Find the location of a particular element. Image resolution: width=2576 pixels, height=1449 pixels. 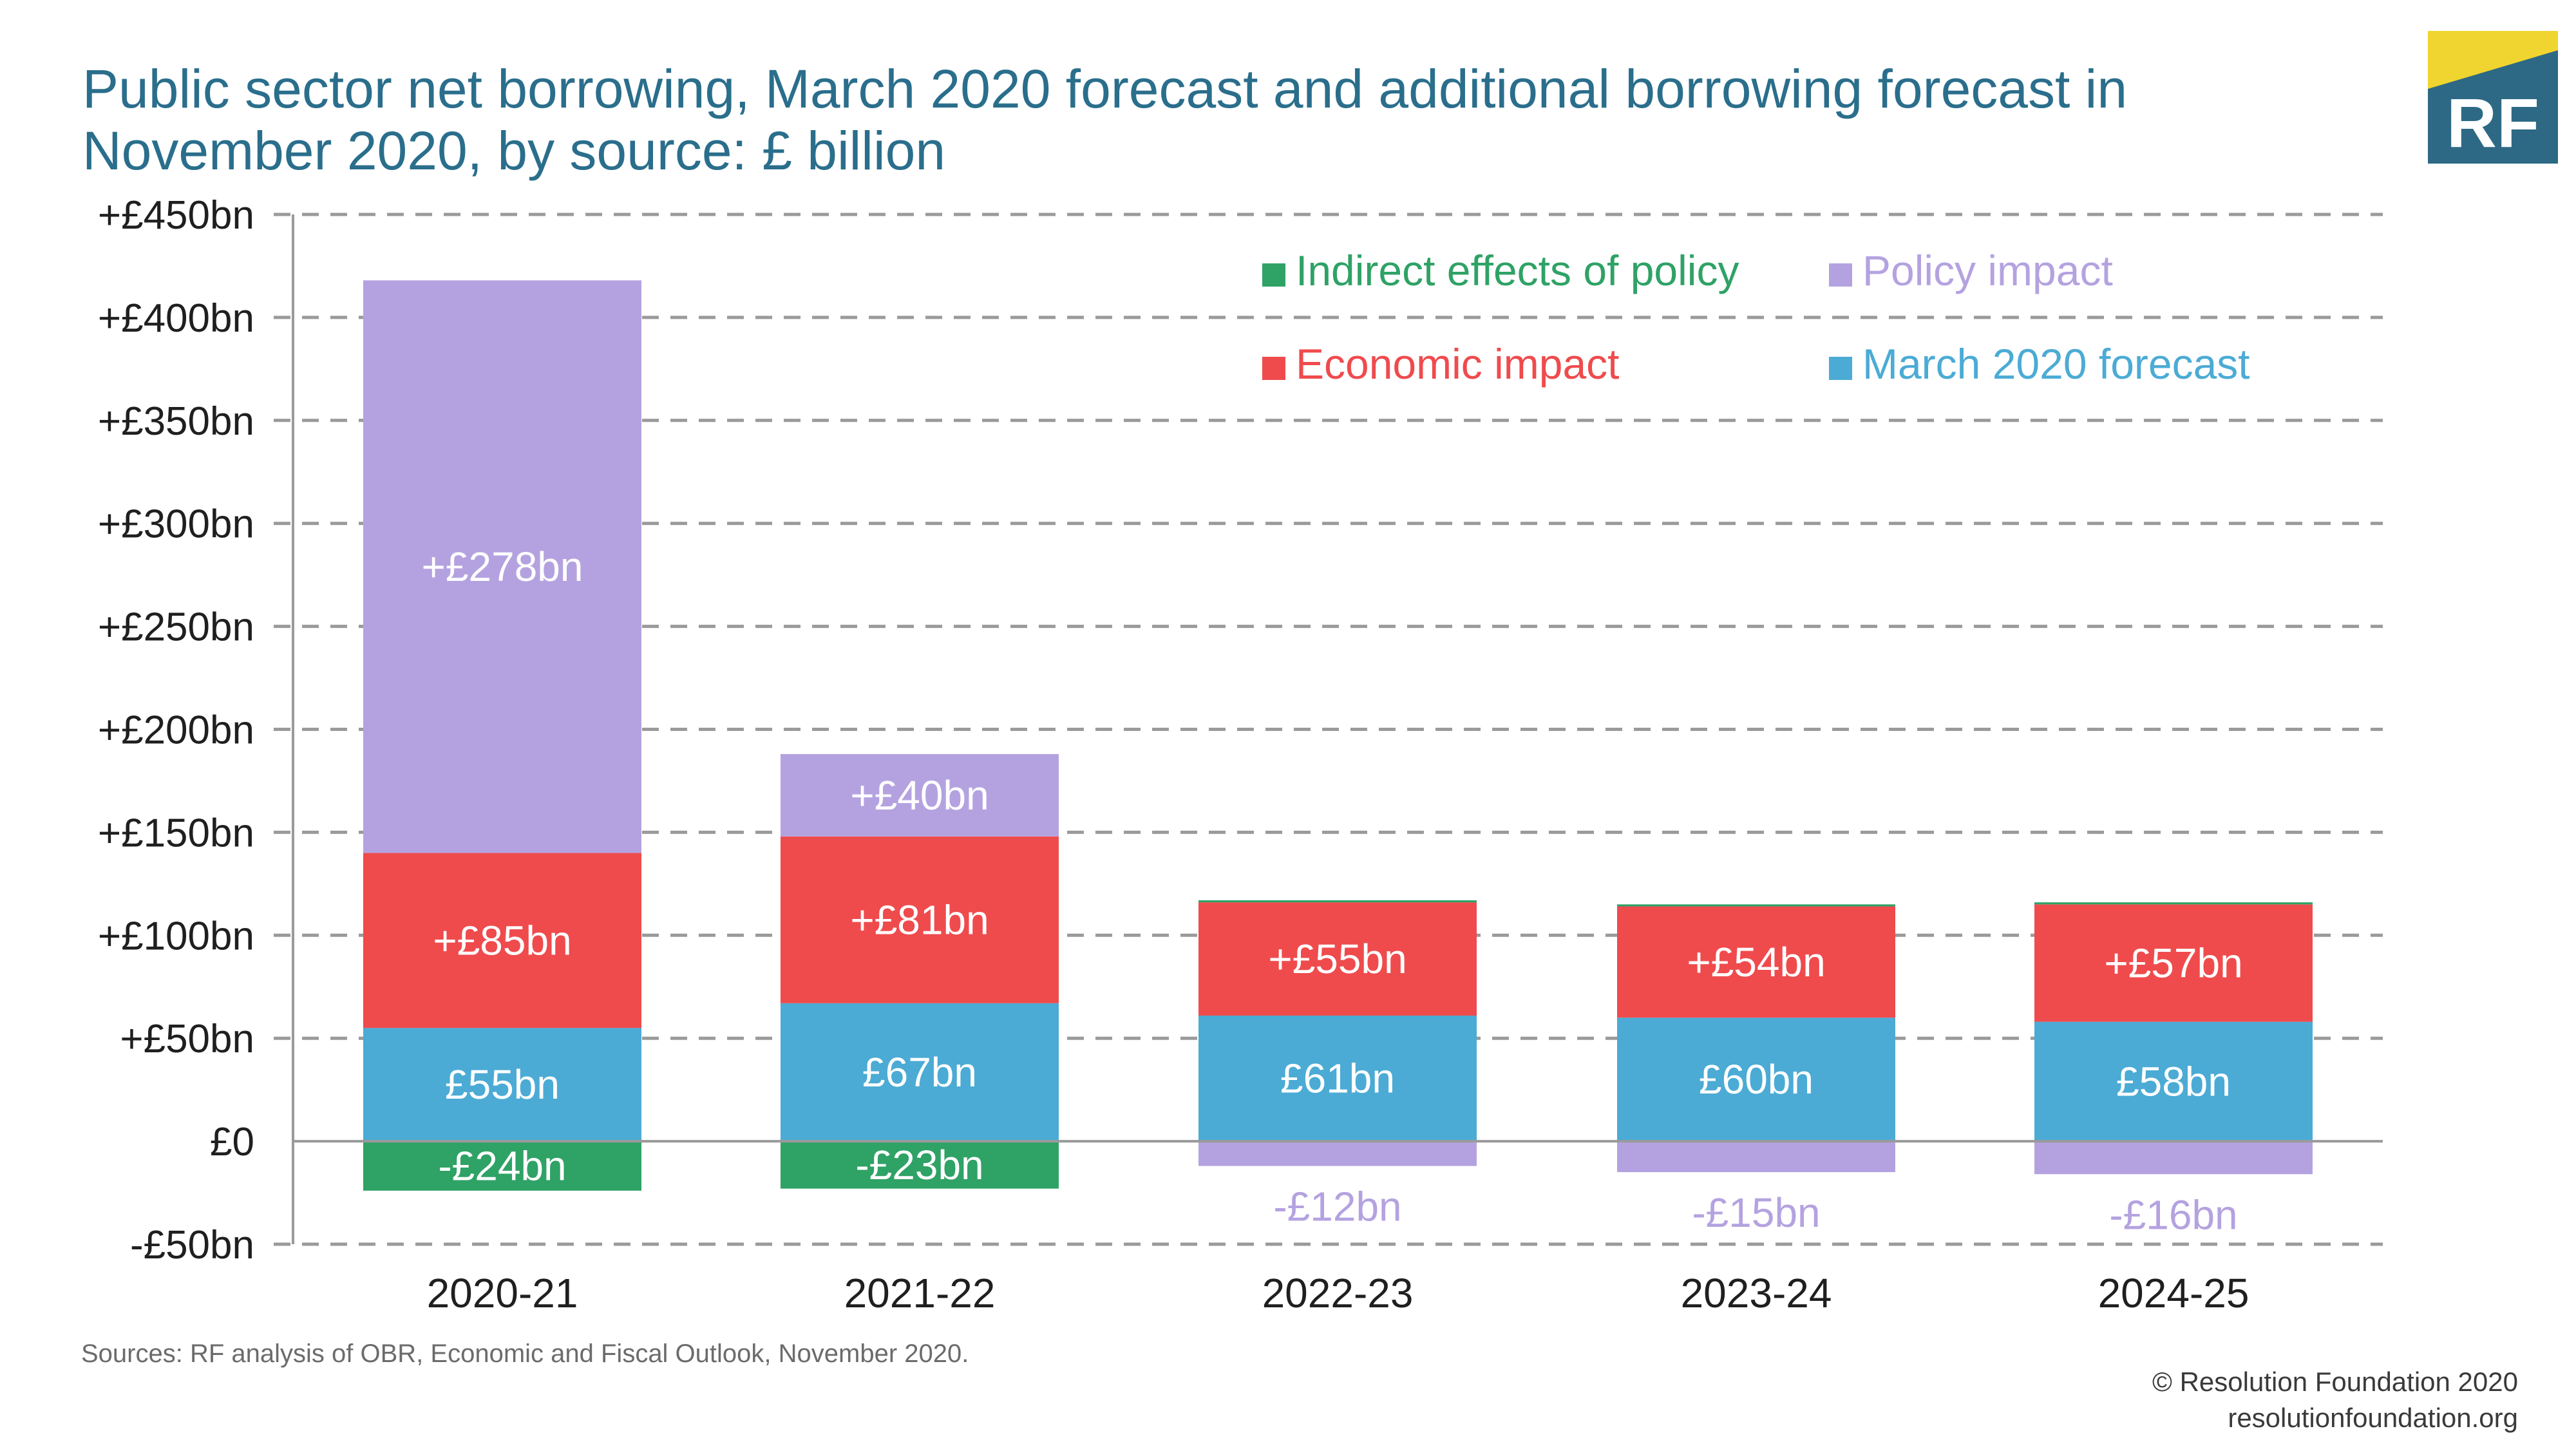

x-tick-label: 2023-24 is located at coordinates (1756, 1293).